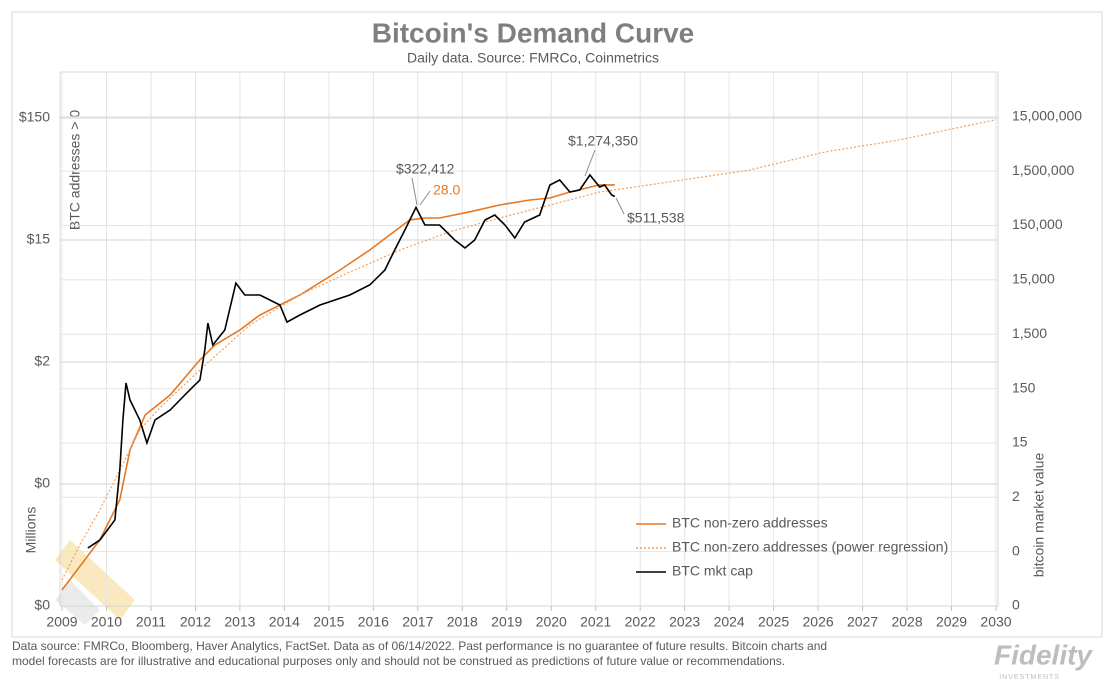  Describe the element at coordinates (1029, 333) in the screenshot. I see `y2-tick-label: 1,500` at that location.